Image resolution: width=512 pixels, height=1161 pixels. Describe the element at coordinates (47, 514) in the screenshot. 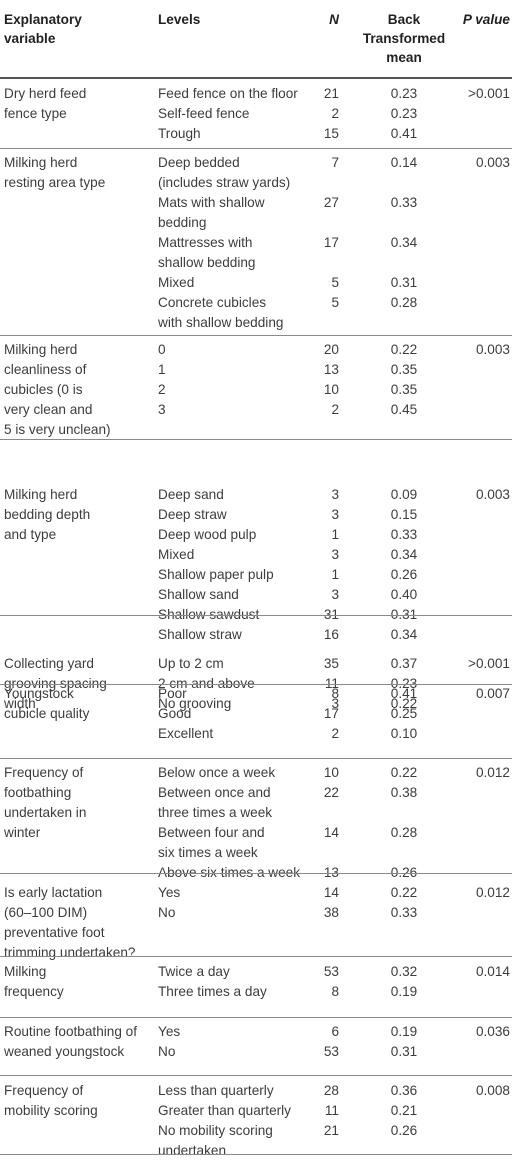

I see `variable-cell-line: bedding depth` at that location.